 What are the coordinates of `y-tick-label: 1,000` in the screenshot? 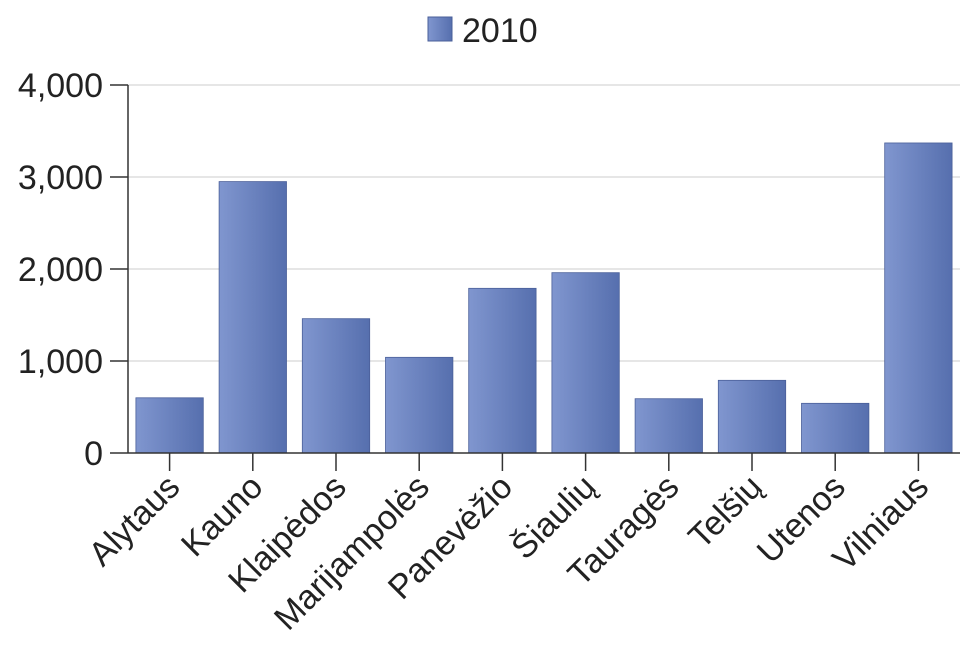 It's located at (60, 362).